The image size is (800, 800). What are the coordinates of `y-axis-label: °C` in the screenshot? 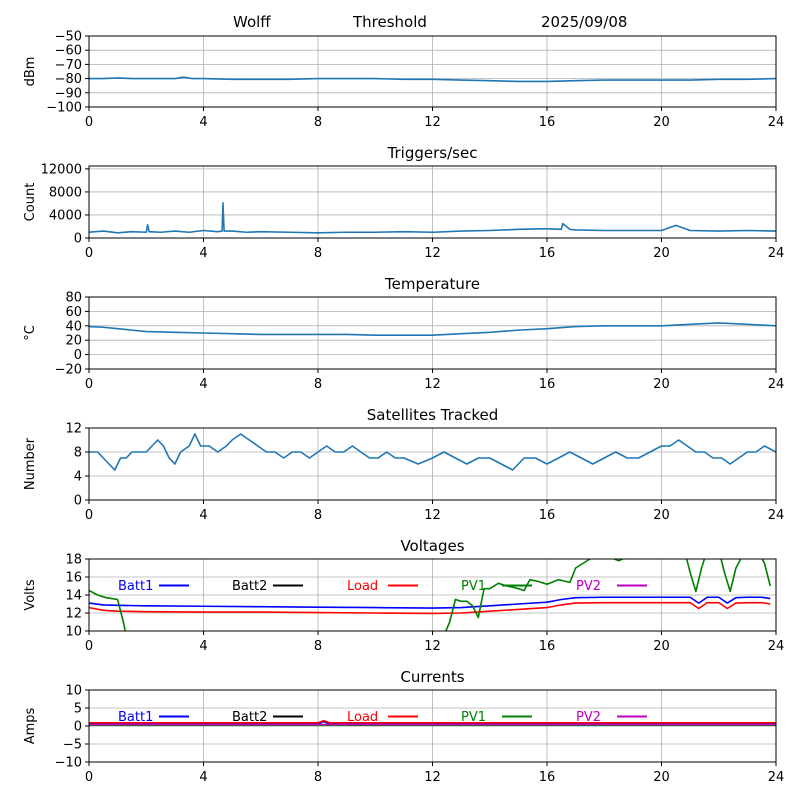 It's located at (30, 333).